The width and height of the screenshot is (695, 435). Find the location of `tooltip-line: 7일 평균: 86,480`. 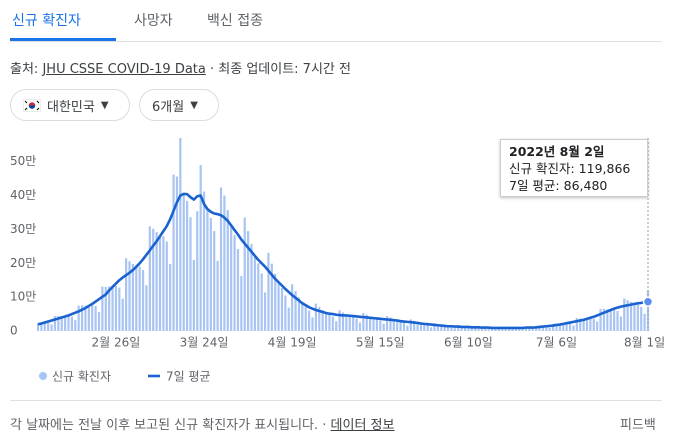

tooltip-line: 7일 평균: 86,480 is located at coordinates (558, 185).